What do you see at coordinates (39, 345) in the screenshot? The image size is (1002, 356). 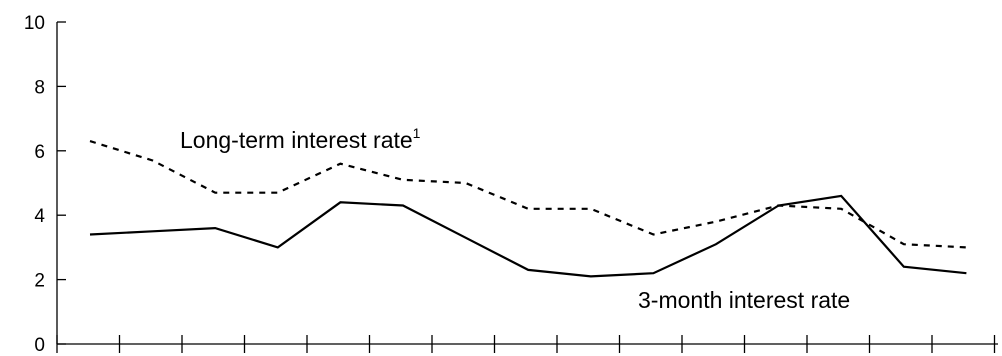 I see `y-tick-label: 0` at bounding box center [39, 345].